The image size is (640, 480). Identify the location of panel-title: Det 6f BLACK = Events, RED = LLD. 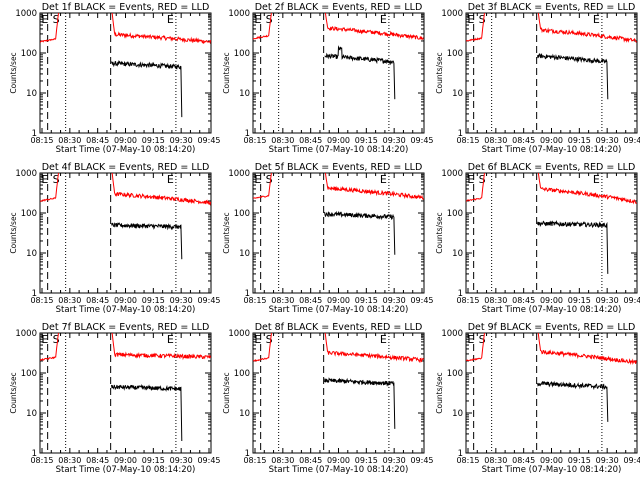
(552, 167).